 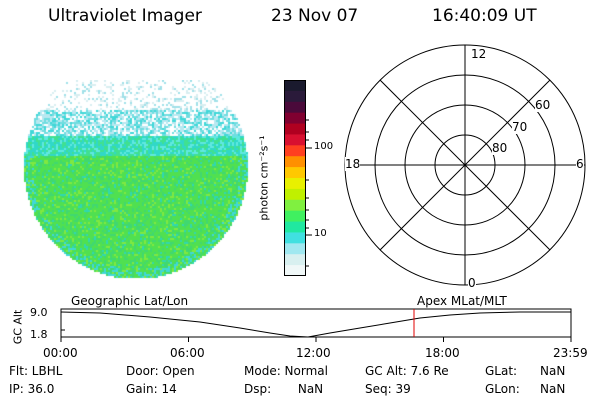 What do you see at coordinates (264, 178) in the screenshot?
I see `colorbar-unit-label: photon cm⁻²s⁻¹` at bounding box center [264, 178].